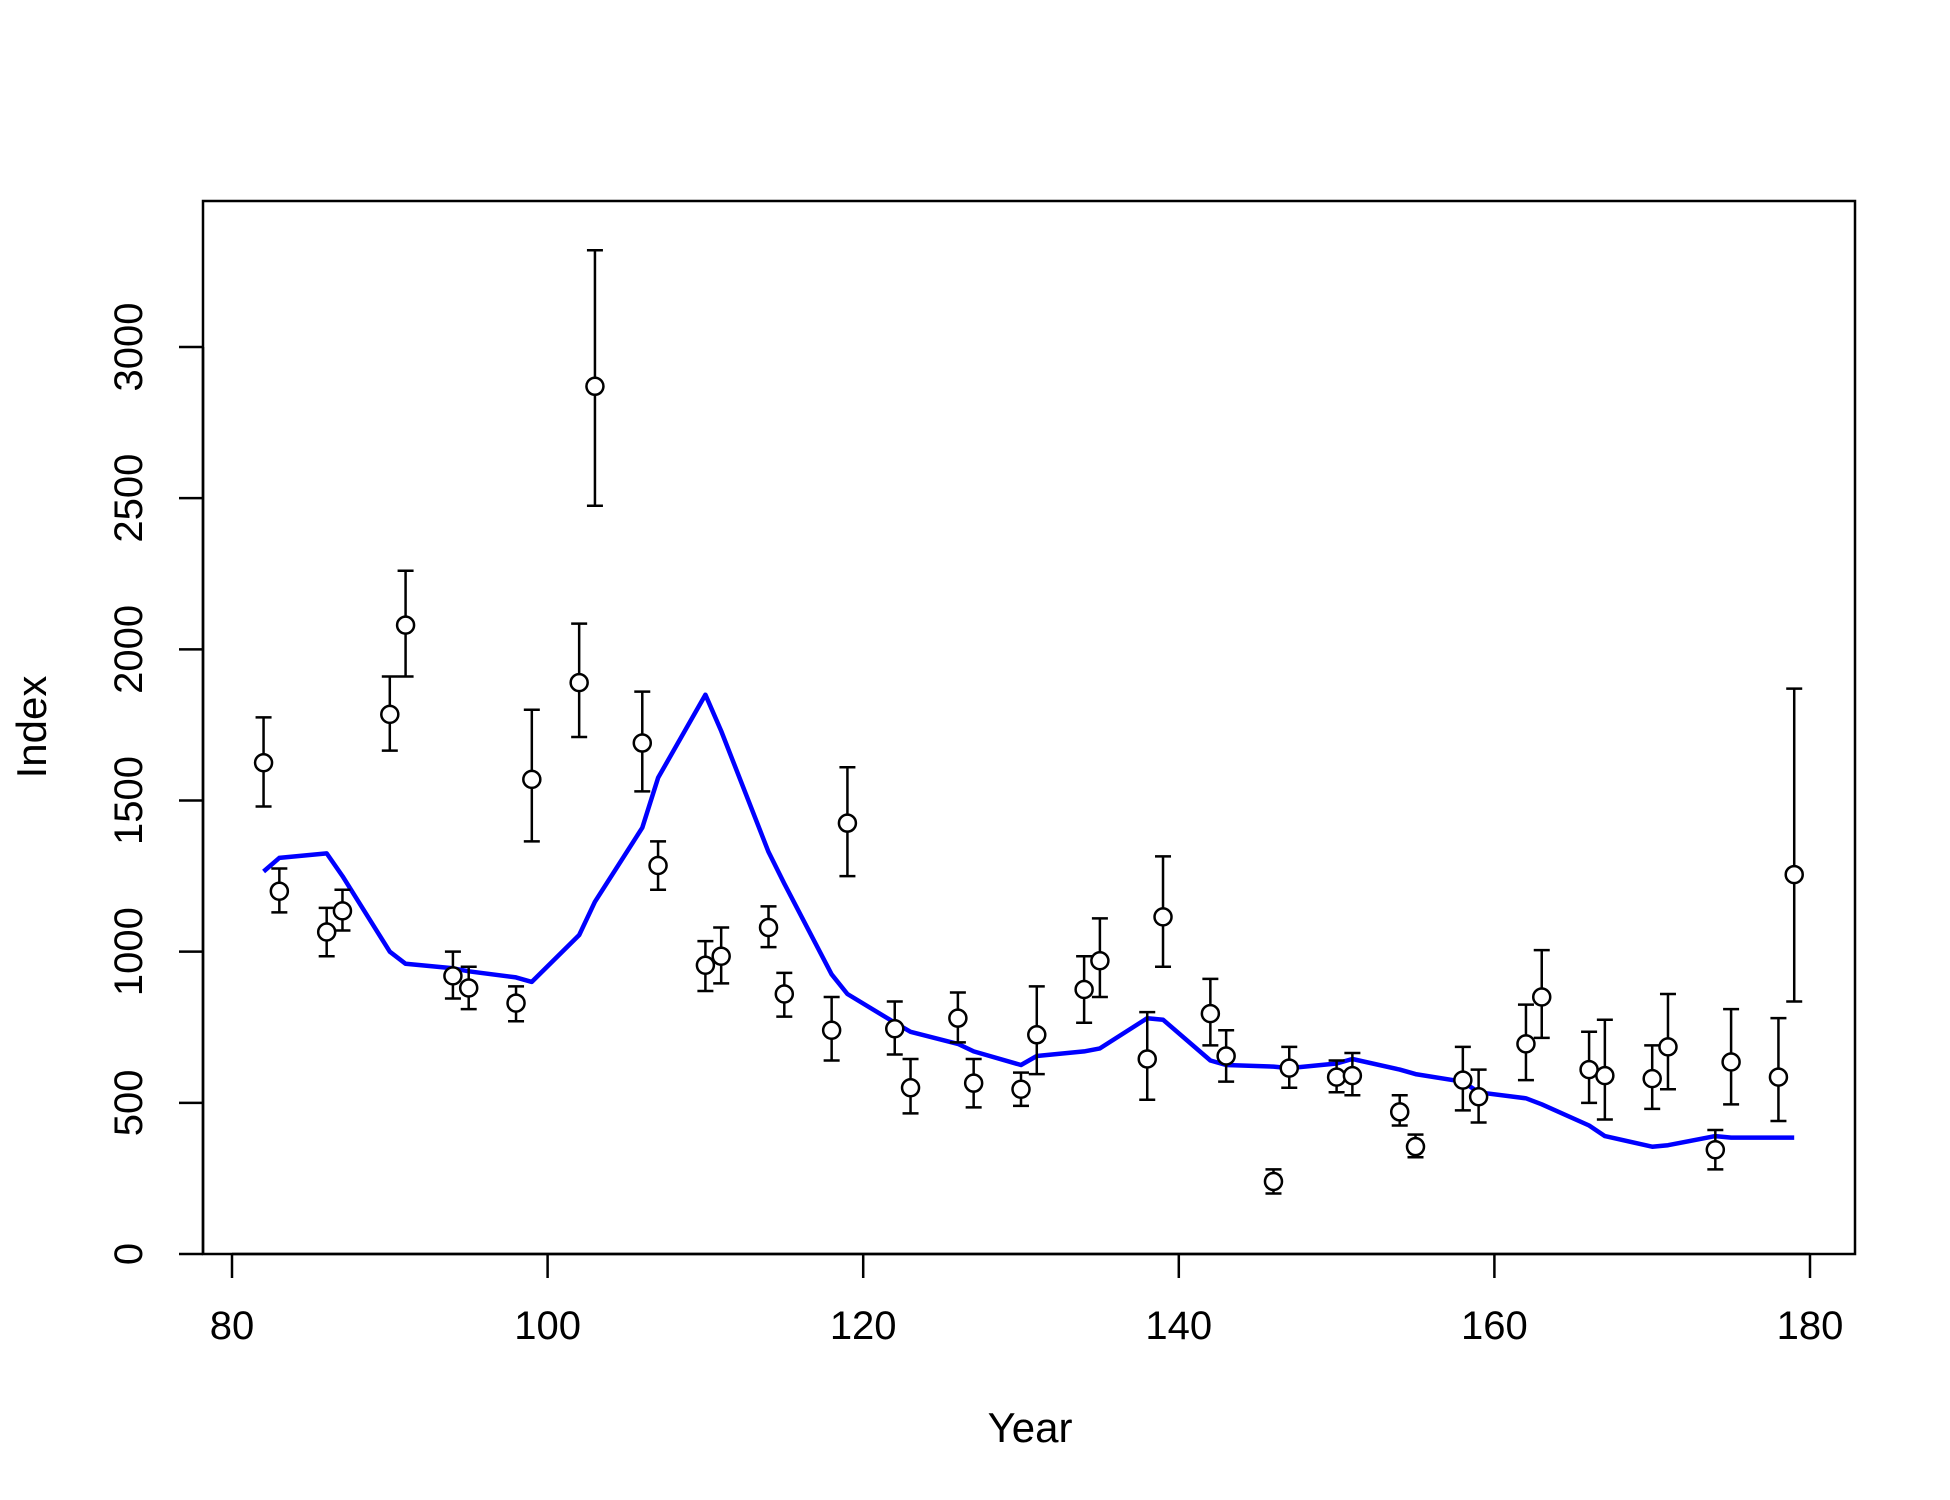  Describe the element at coordinates (129, 649) in the screenshot. I see `y-tick-label: 2000` at that location.